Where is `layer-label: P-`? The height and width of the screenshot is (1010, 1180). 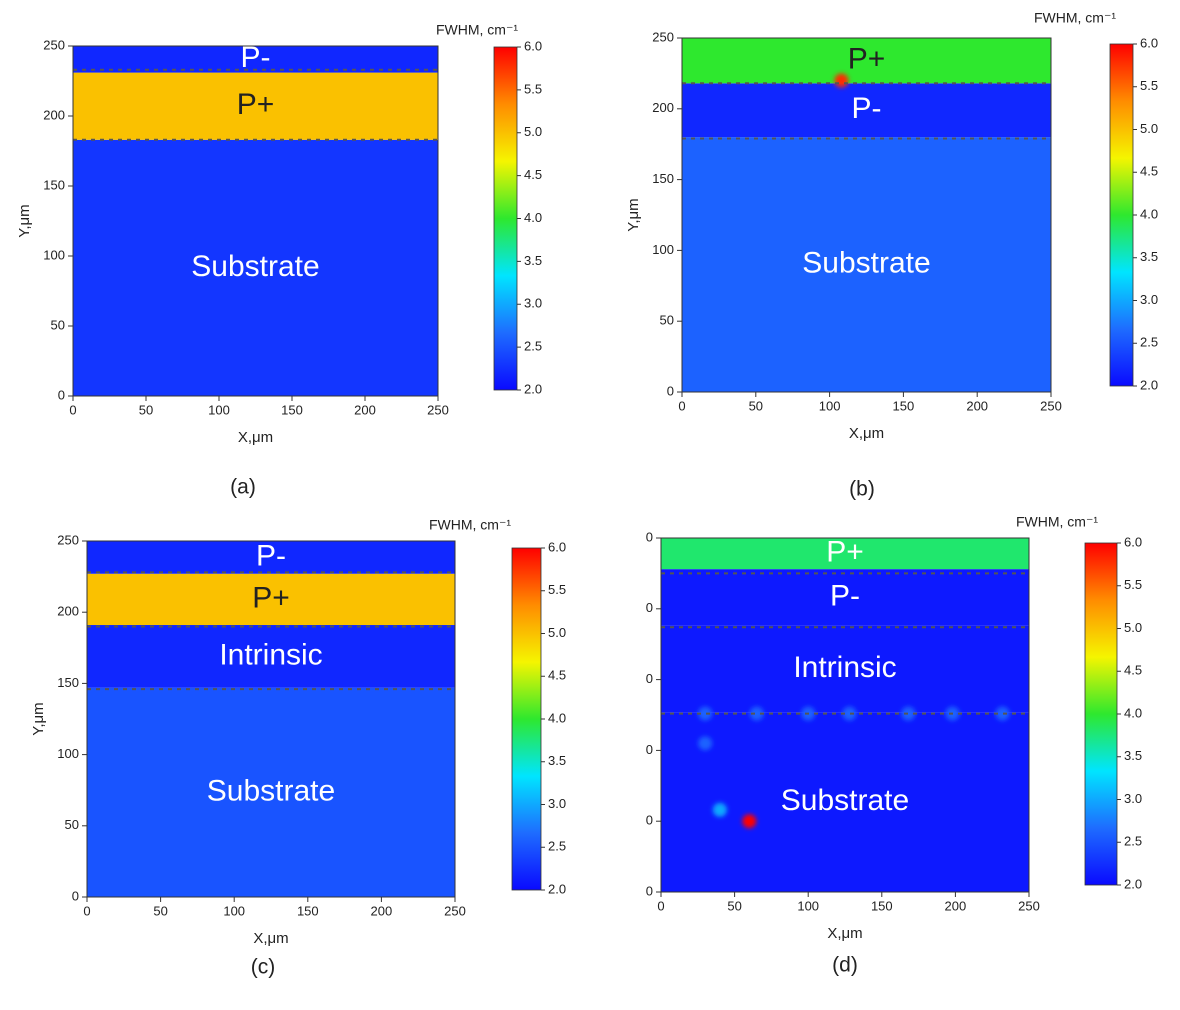
layer-label: P- is located at coordinates (271, 555).